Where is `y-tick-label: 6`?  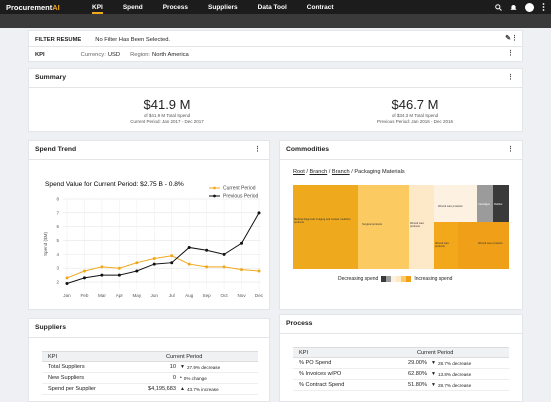 y-tick-label: 6 is located at coordinates (57, 226).